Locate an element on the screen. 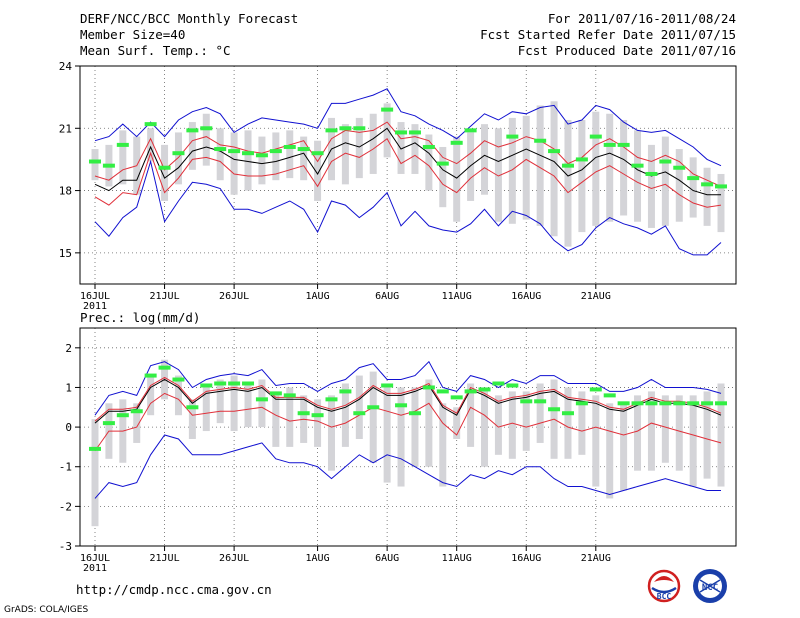 The height and width of the screenshot is (618, 800). x-year-label: 2011 is located at coordinates (95, 306).